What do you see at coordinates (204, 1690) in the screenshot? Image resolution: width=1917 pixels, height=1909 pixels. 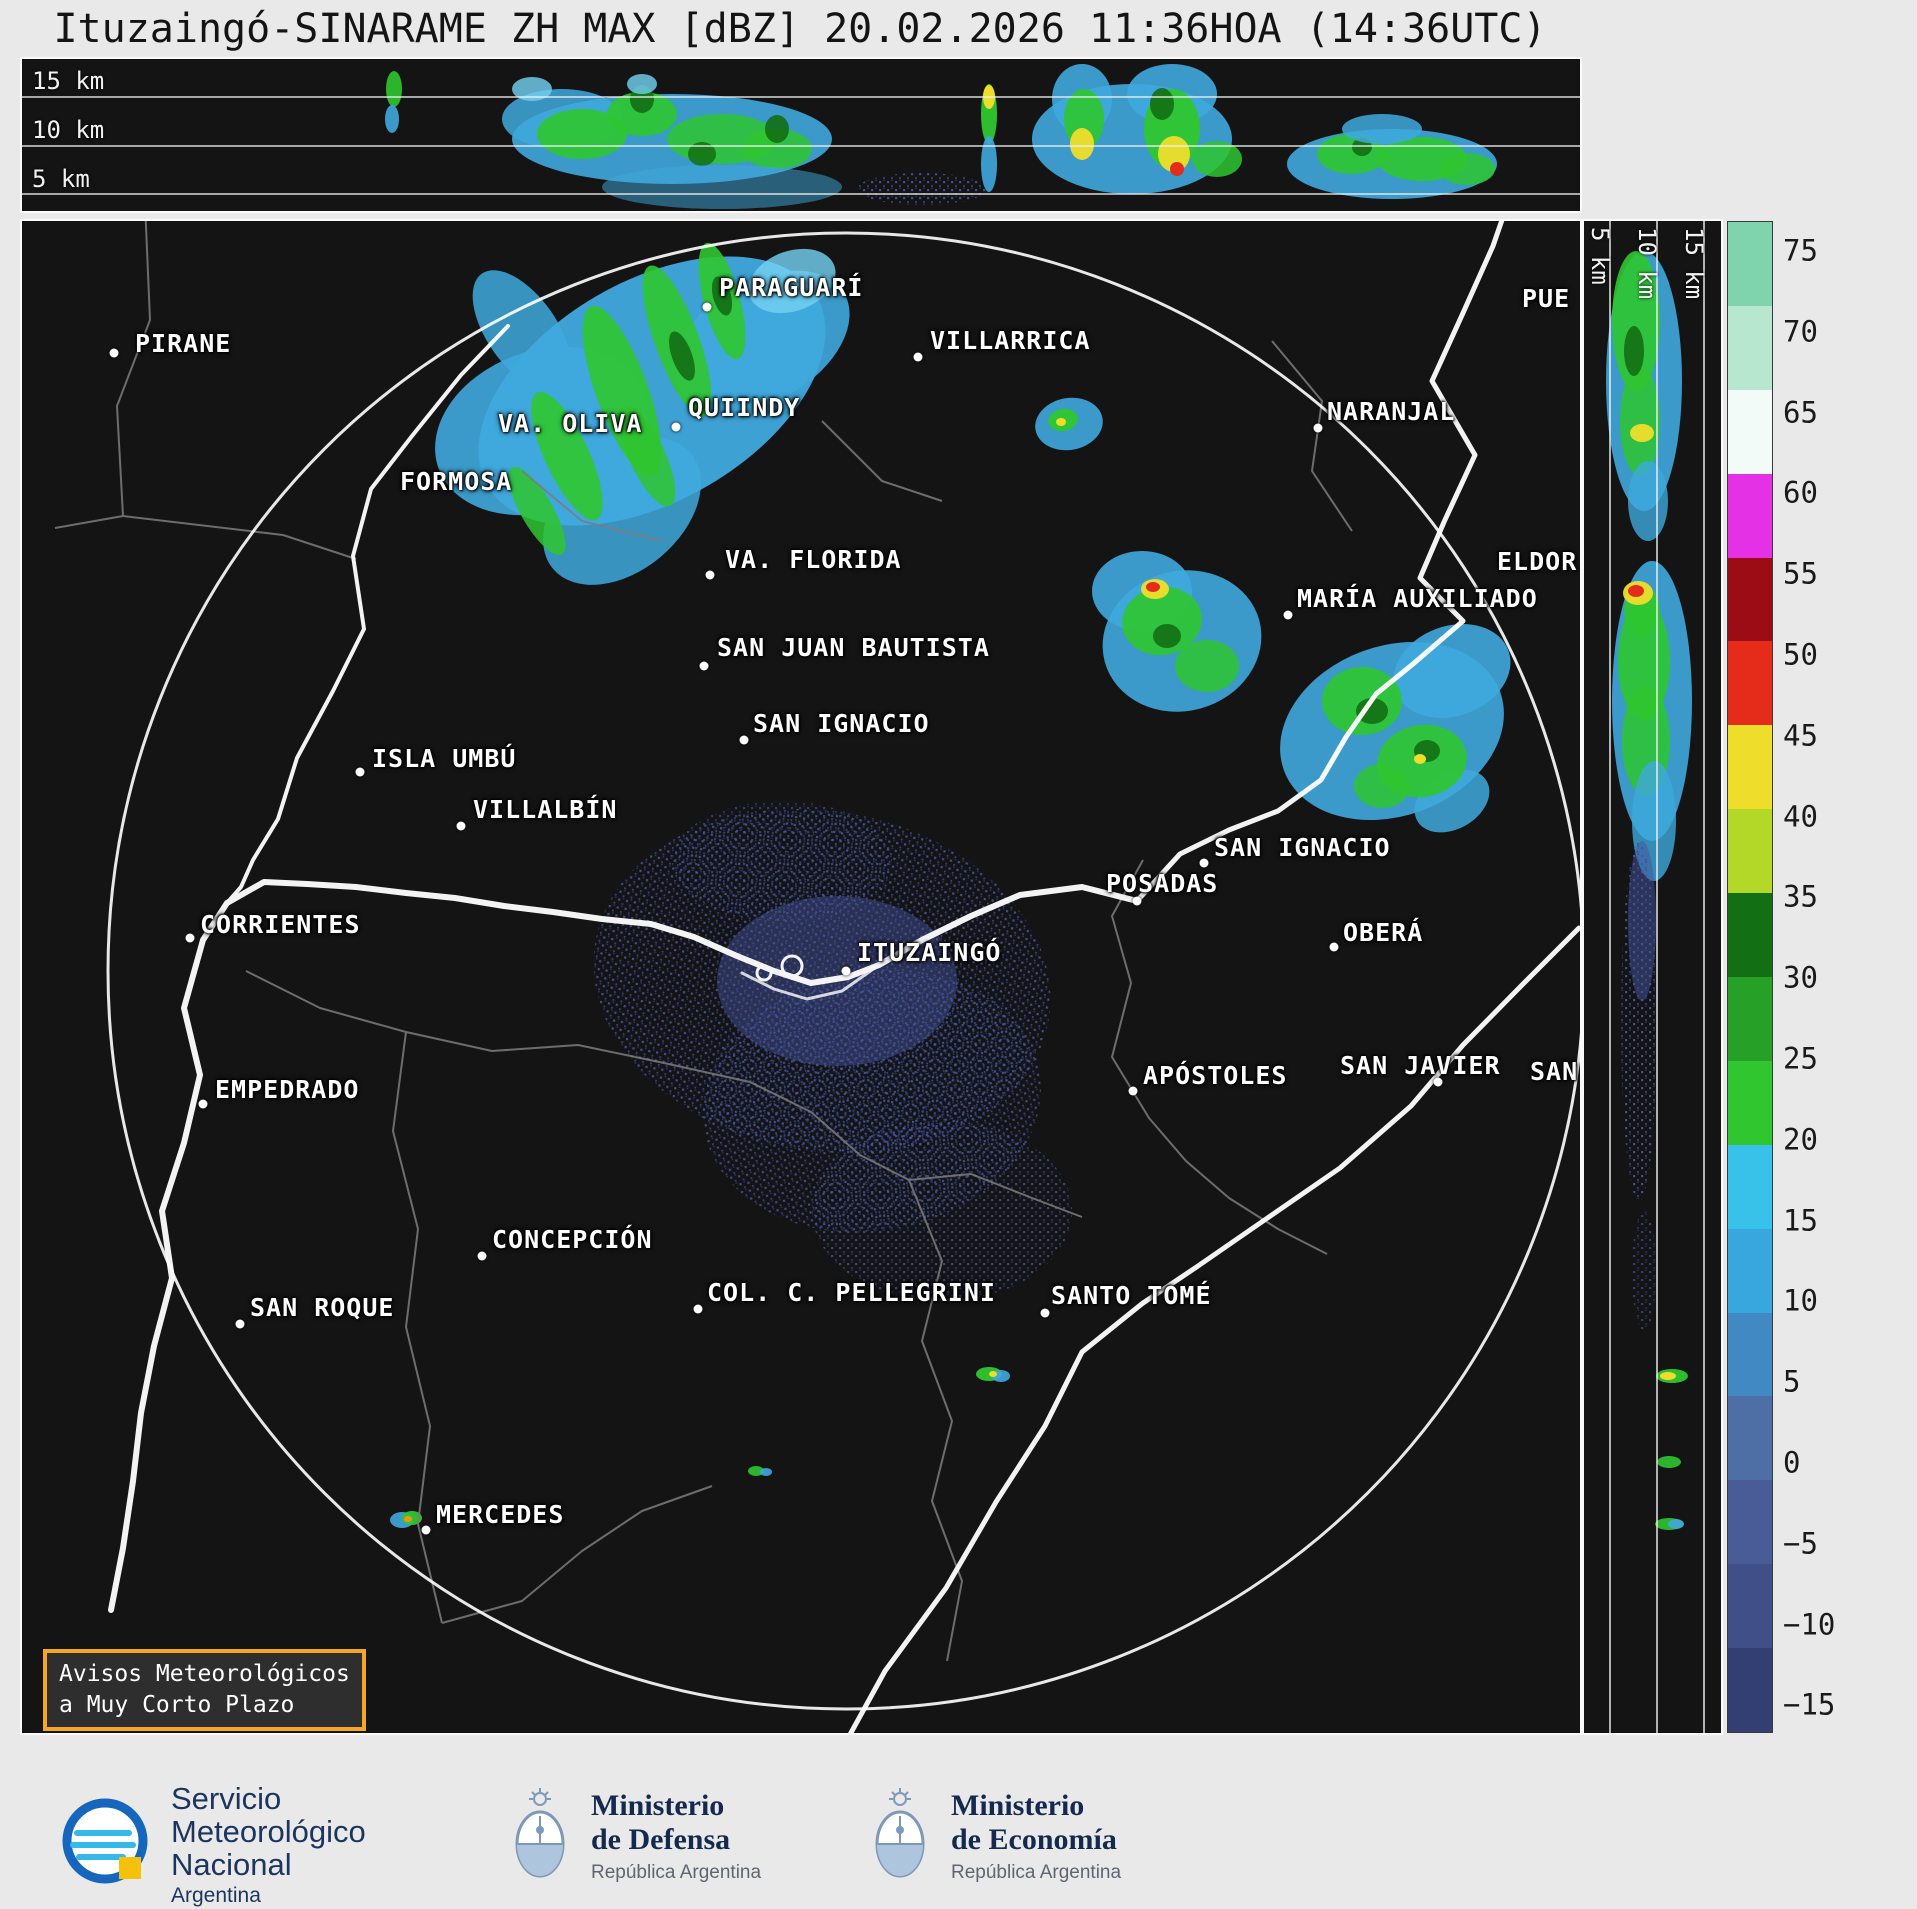 I see `warning-box: Avisos Meteorológicos a Muy Corto Plazo` at bounding box center [204, 1690].